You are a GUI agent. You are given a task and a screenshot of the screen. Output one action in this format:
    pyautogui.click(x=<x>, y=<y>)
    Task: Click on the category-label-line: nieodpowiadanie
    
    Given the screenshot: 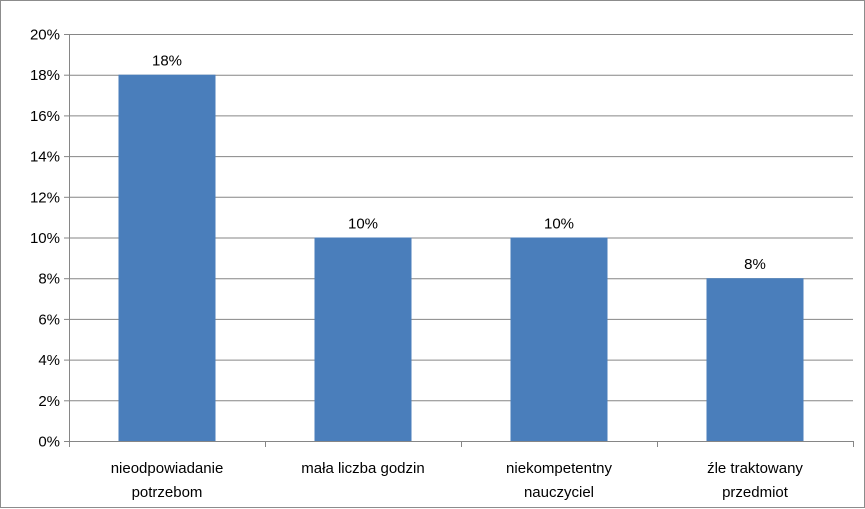 What is the action you would take?
    pyautogui.click(x=167, y=468)
    